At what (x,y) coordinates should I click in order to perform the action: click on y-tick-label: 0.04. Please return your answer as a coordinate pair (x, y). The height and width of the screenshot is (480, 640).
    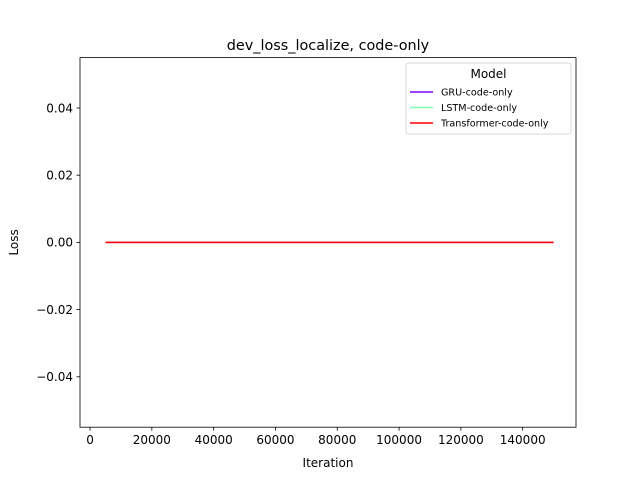
    Looking at the image, I should click on (59, 108).